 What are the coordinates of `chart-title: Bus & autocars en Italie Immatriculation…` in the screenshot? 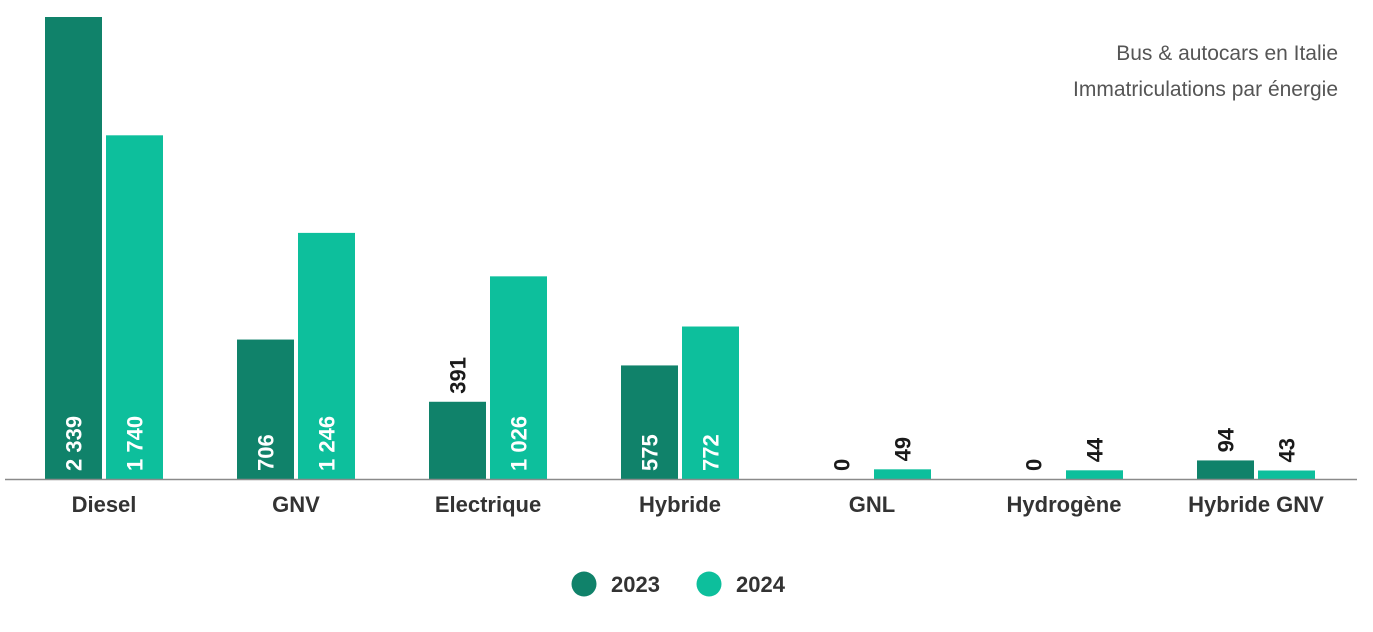 It's located at (1205, 71).